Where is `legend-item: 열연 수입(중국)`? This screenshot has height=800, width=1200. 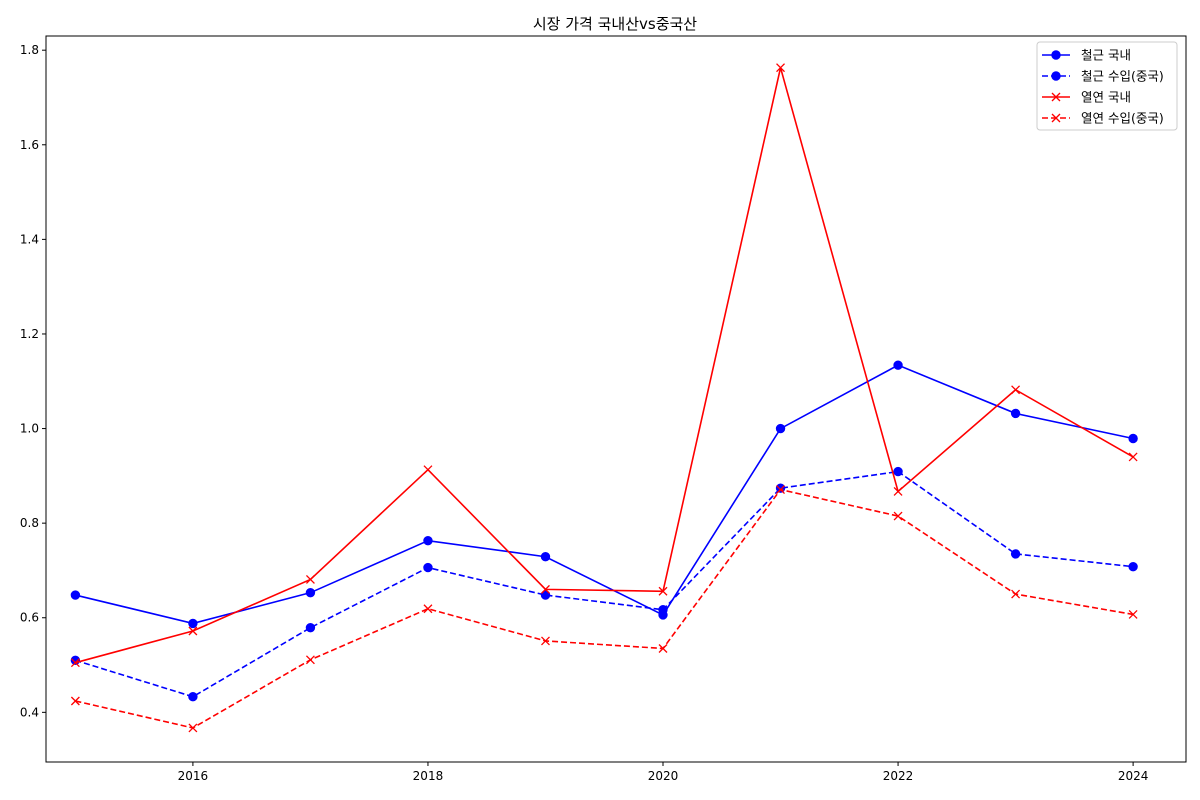
legend-item: 열연 수입(중국) is located at coordinates (1103, 118).